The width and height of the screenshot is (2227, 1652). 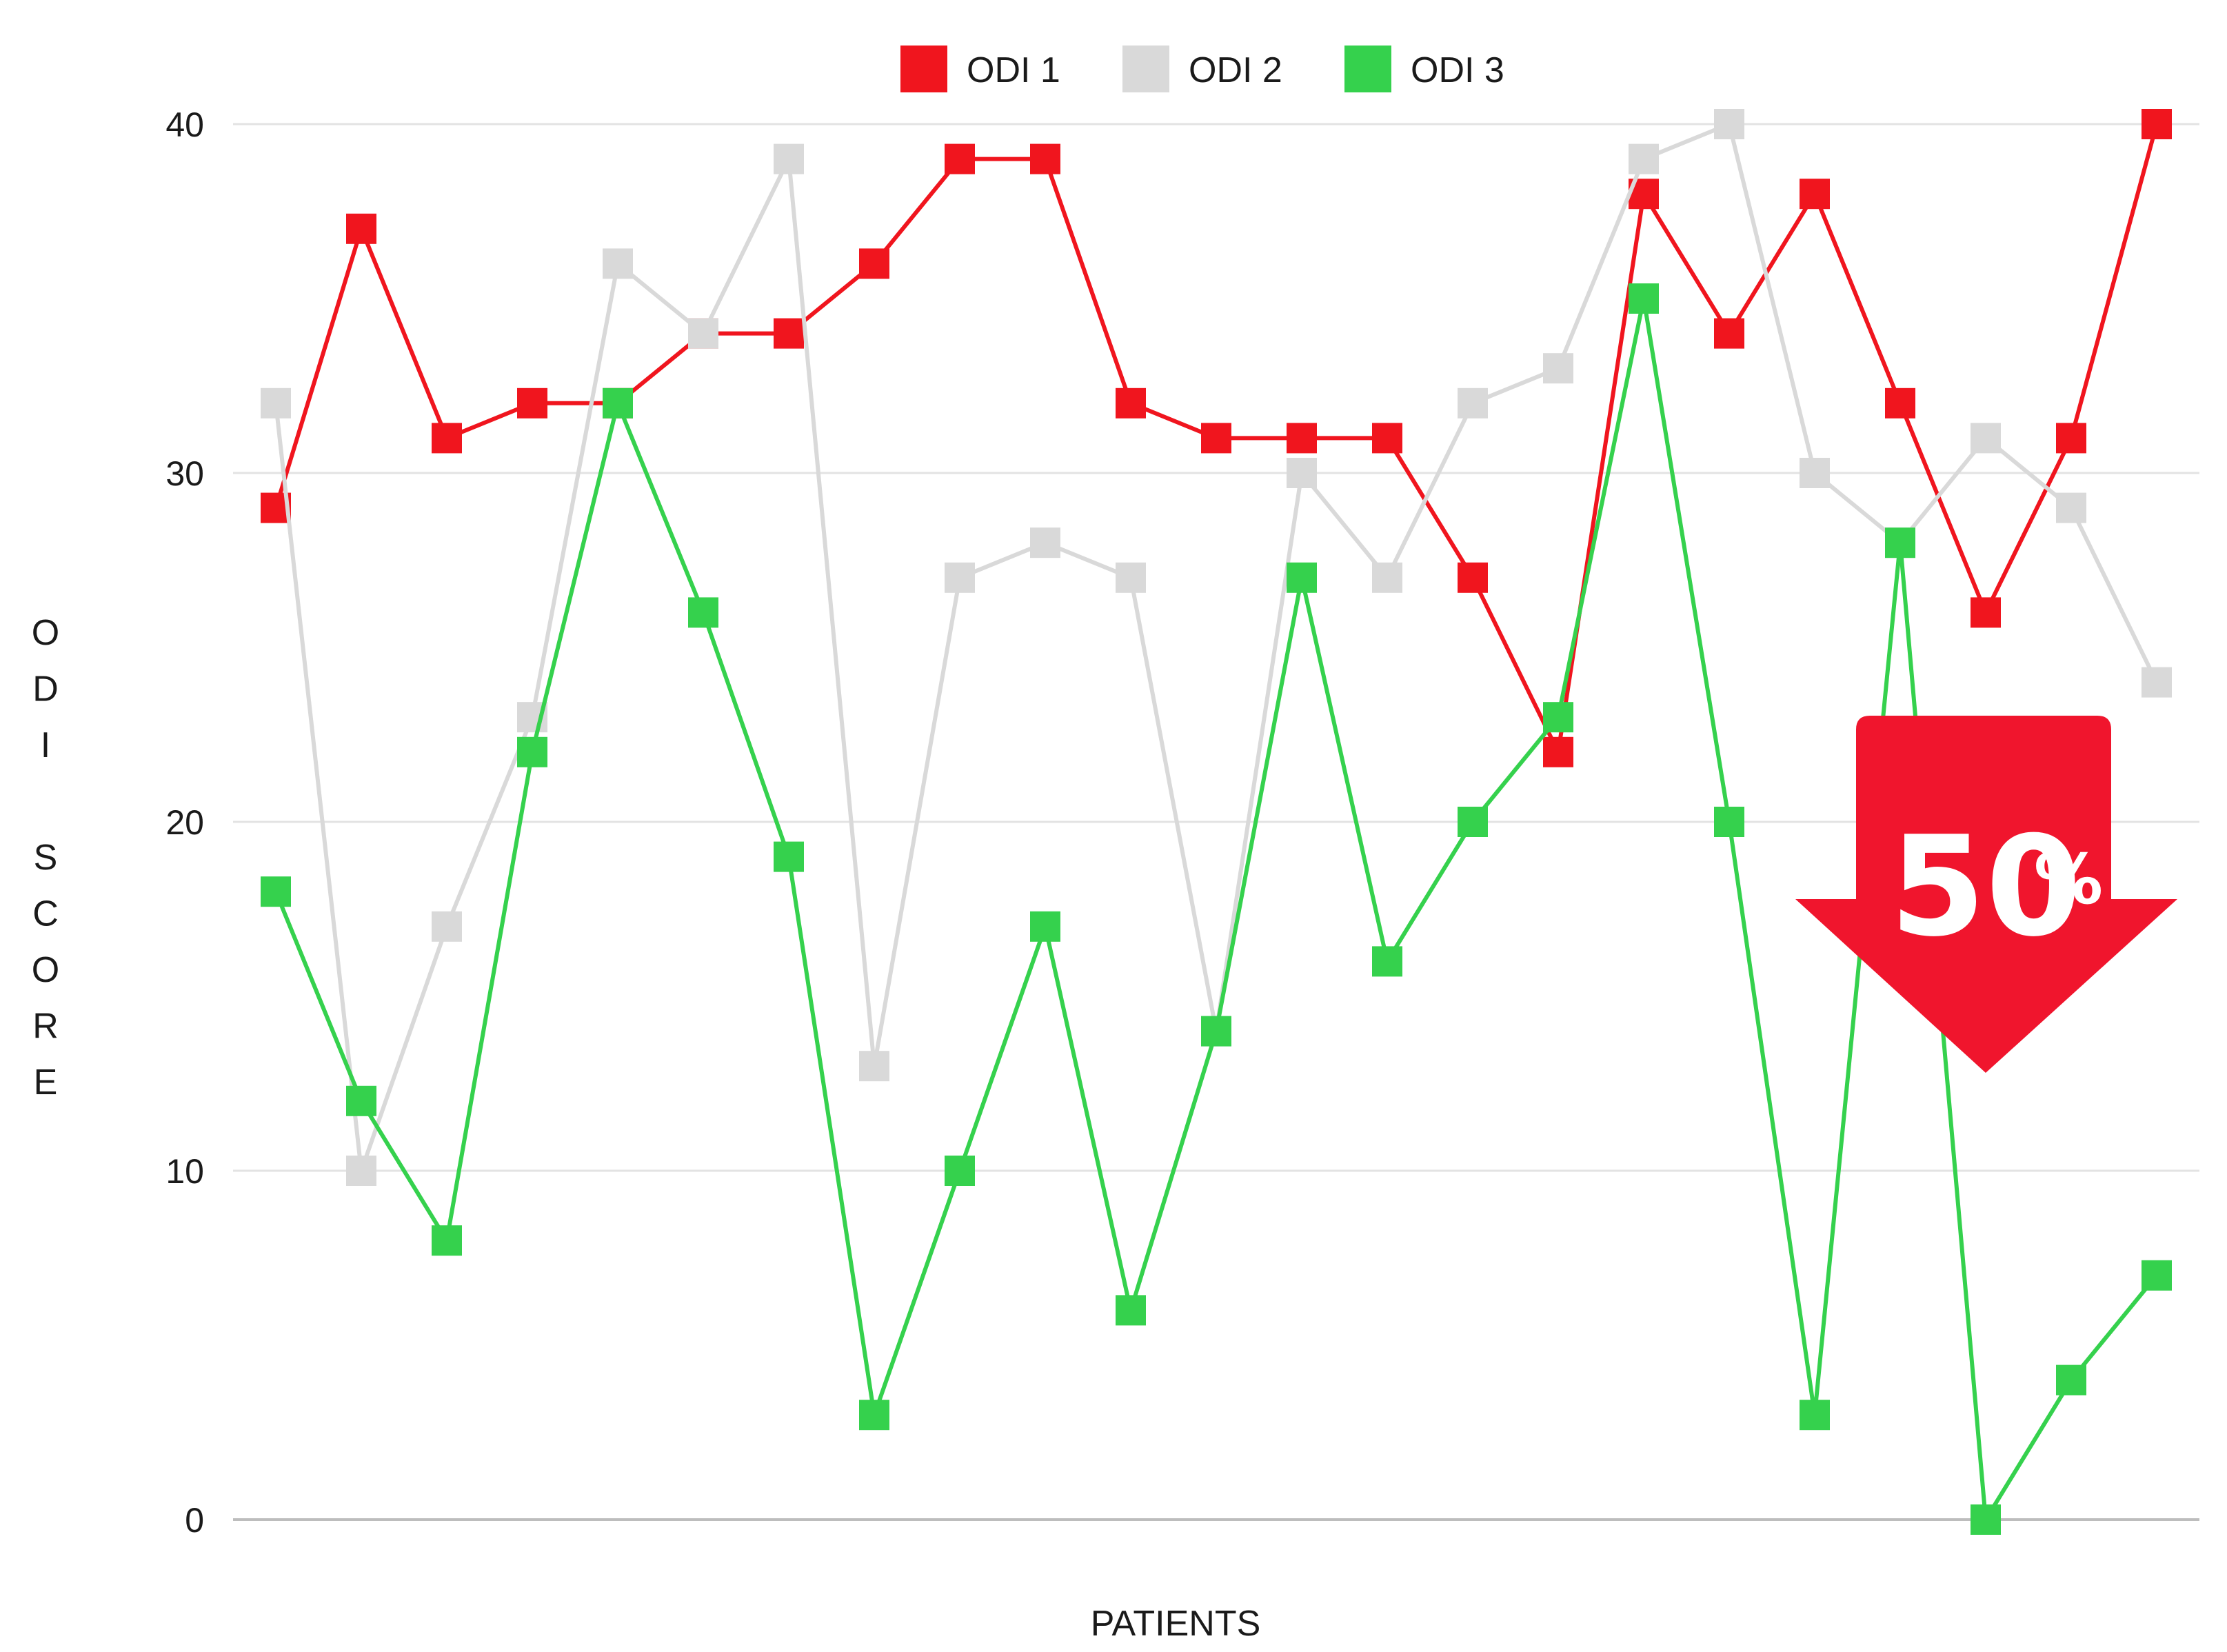 I want to click on x-axis-title: PATIENTS, so click(x=1176, y=1624).